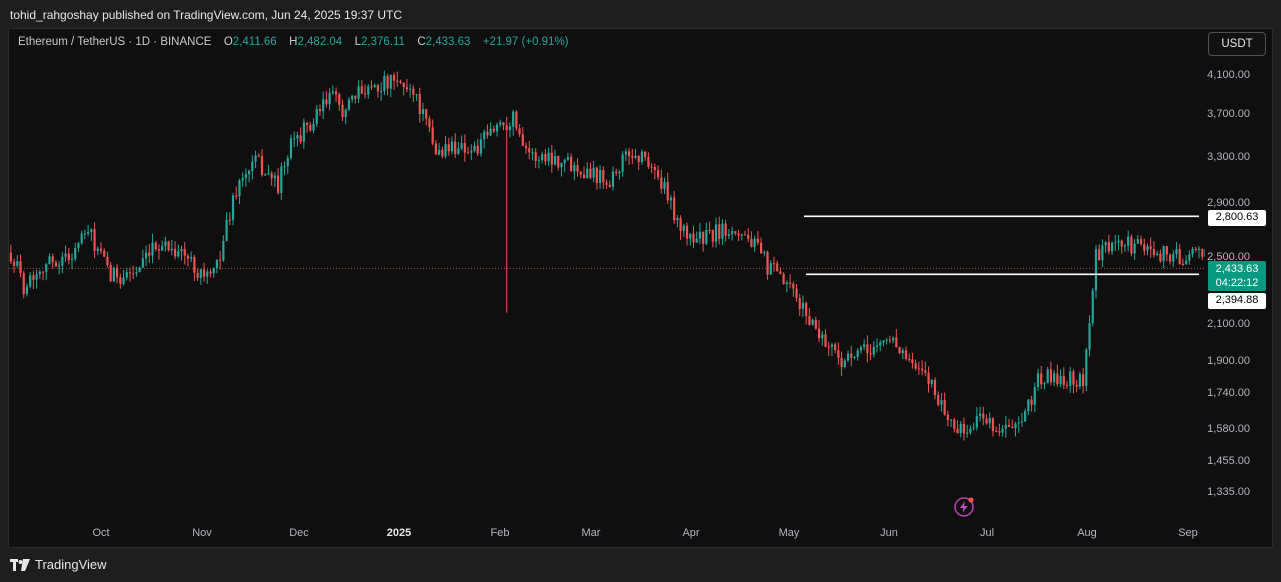 Image resolution: width=1281 pixels, height=582 pixels. I want to click on lightning-icon, so click(964, 507).